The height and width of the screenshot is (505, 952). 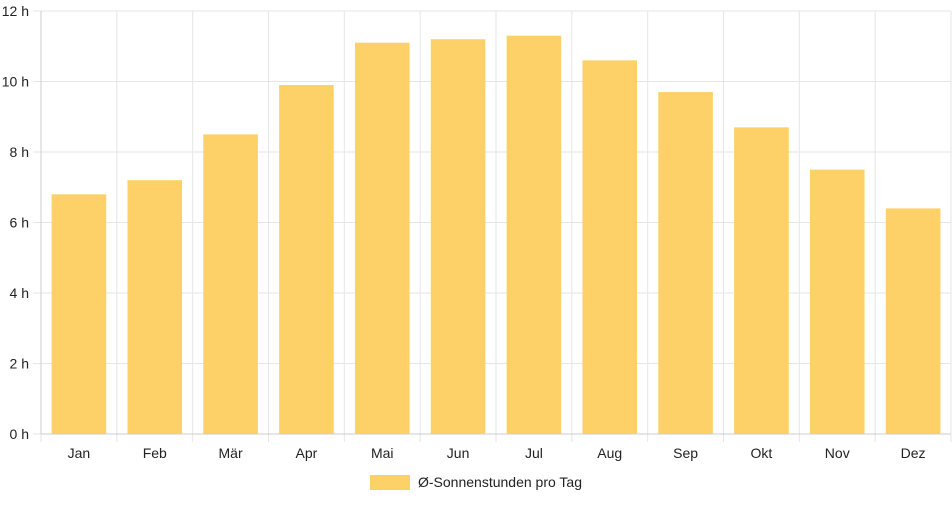 I want to click on y-tick-label: 4 h, so click(x=19, y=293).